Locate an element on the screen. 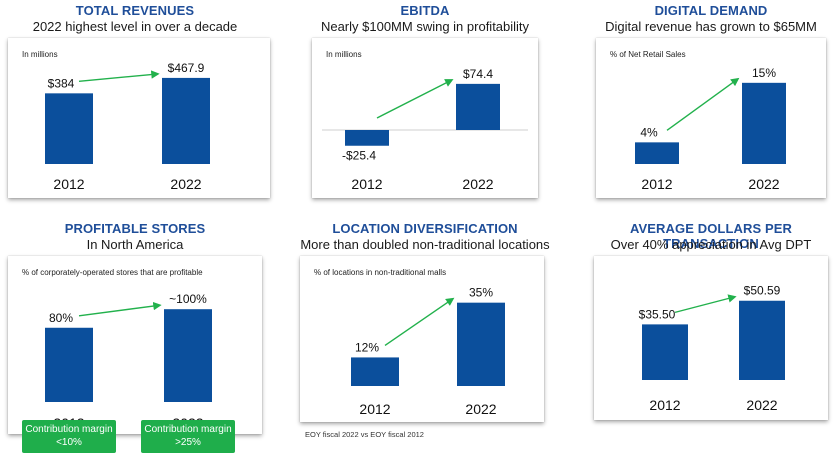 This screenshot has height=456, width=836. value-label-2012: 12% is located at coordinates (367, 347).